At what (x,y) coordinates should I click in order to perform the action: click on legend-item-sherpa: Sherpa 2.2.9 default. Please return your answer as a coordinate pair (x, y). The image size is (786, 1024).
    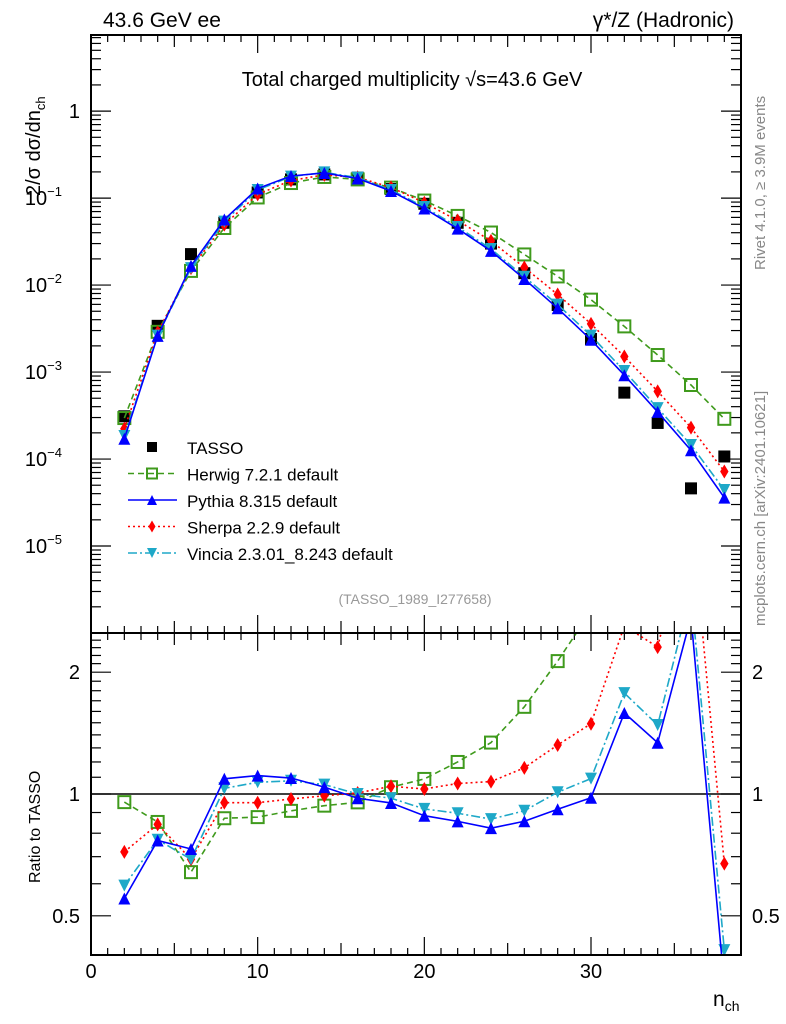
    Looking at the image, I should click on (234, 528).